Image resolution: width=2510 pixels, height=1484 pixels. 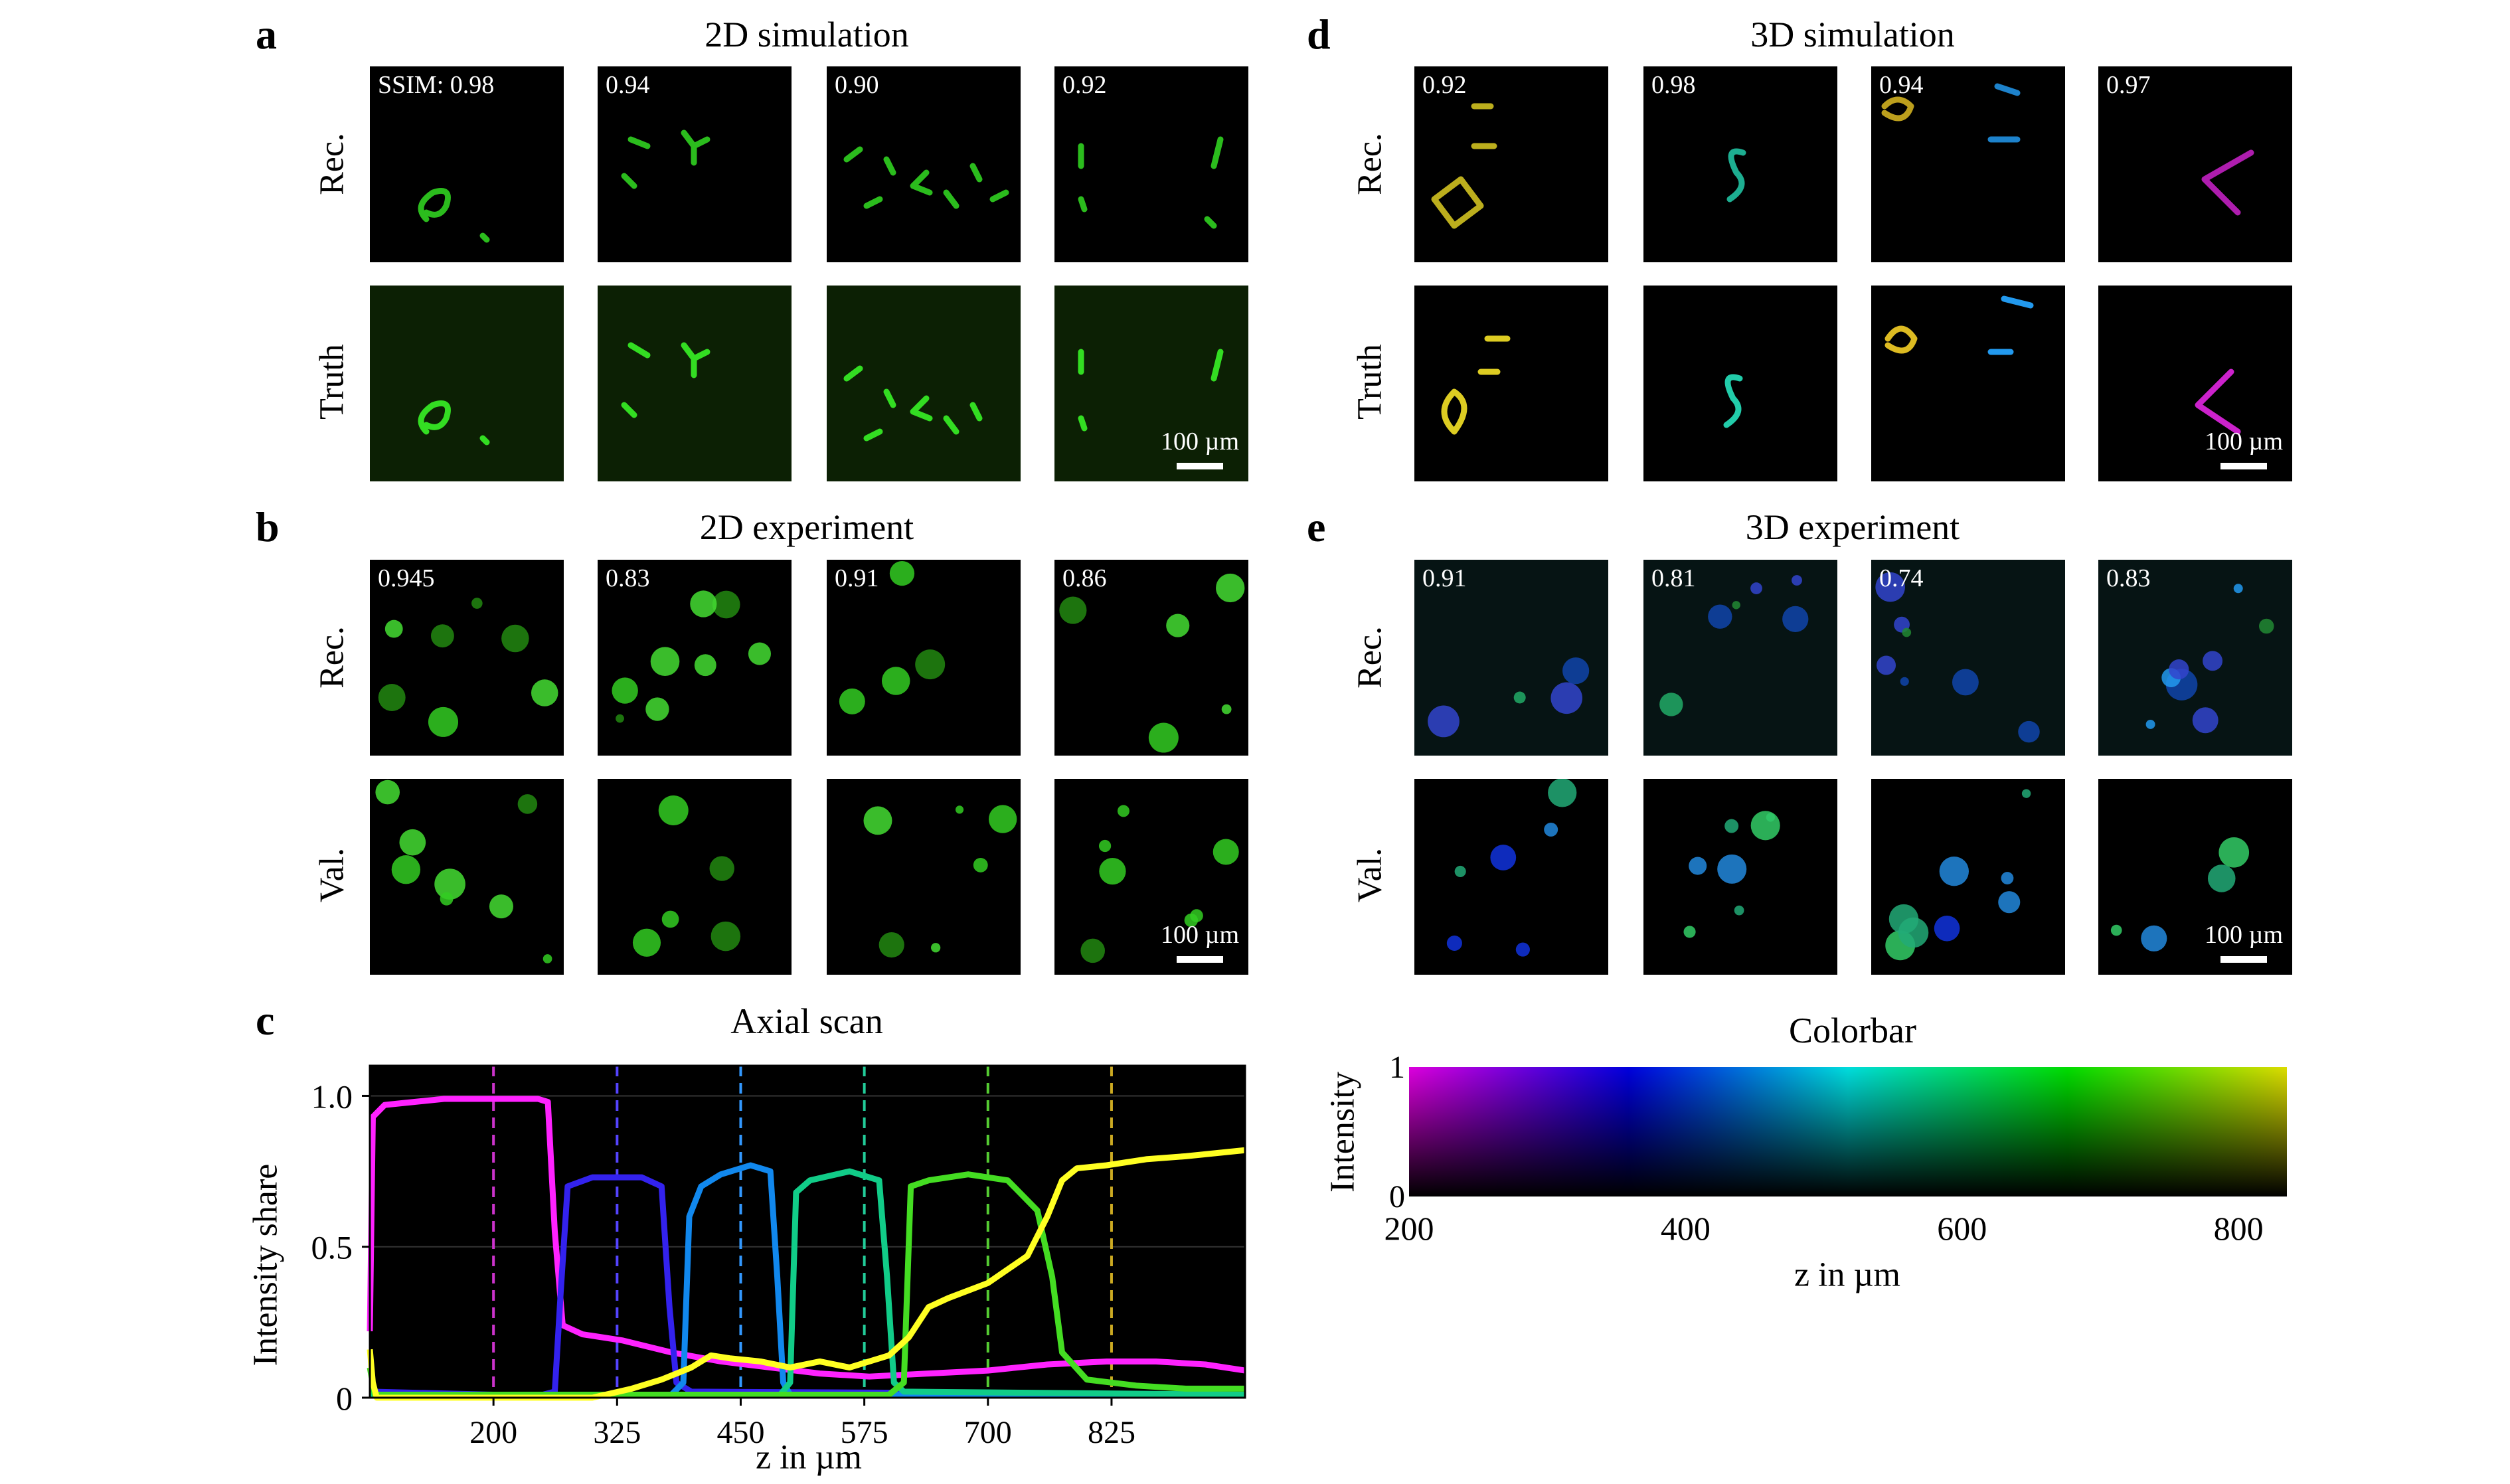 I want to click on image-tile: 0.94, so click(x=695, y=164).